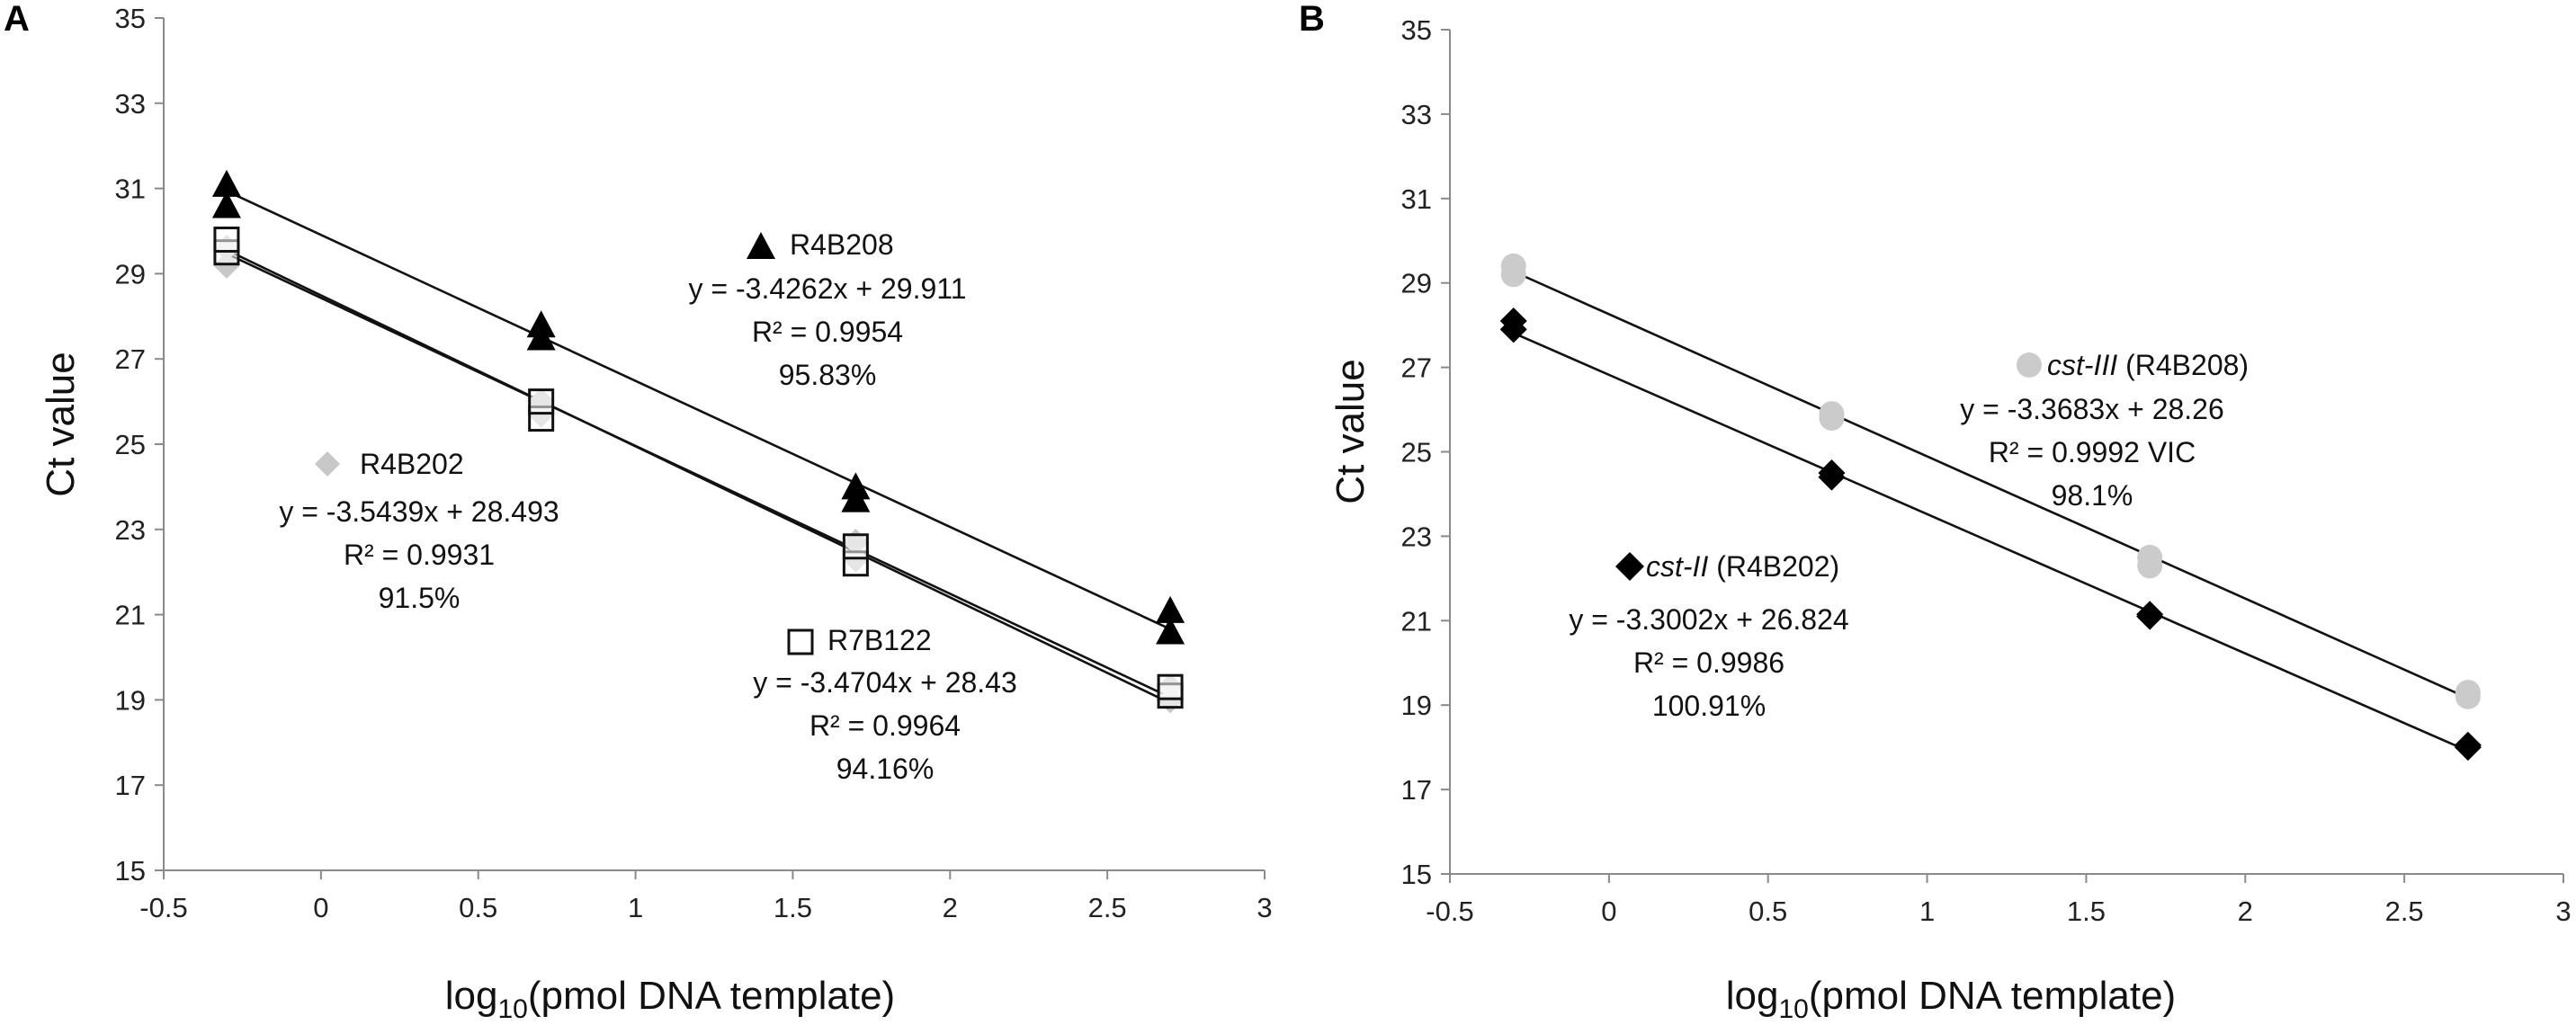 Image resolution: width=2576 pixels, height=1025 pixels. What do you see at coordinates (419, 555) in the screenshot?
I see `annotation-r-squared: R² = 0.9931` at bounding box center [419, 555].